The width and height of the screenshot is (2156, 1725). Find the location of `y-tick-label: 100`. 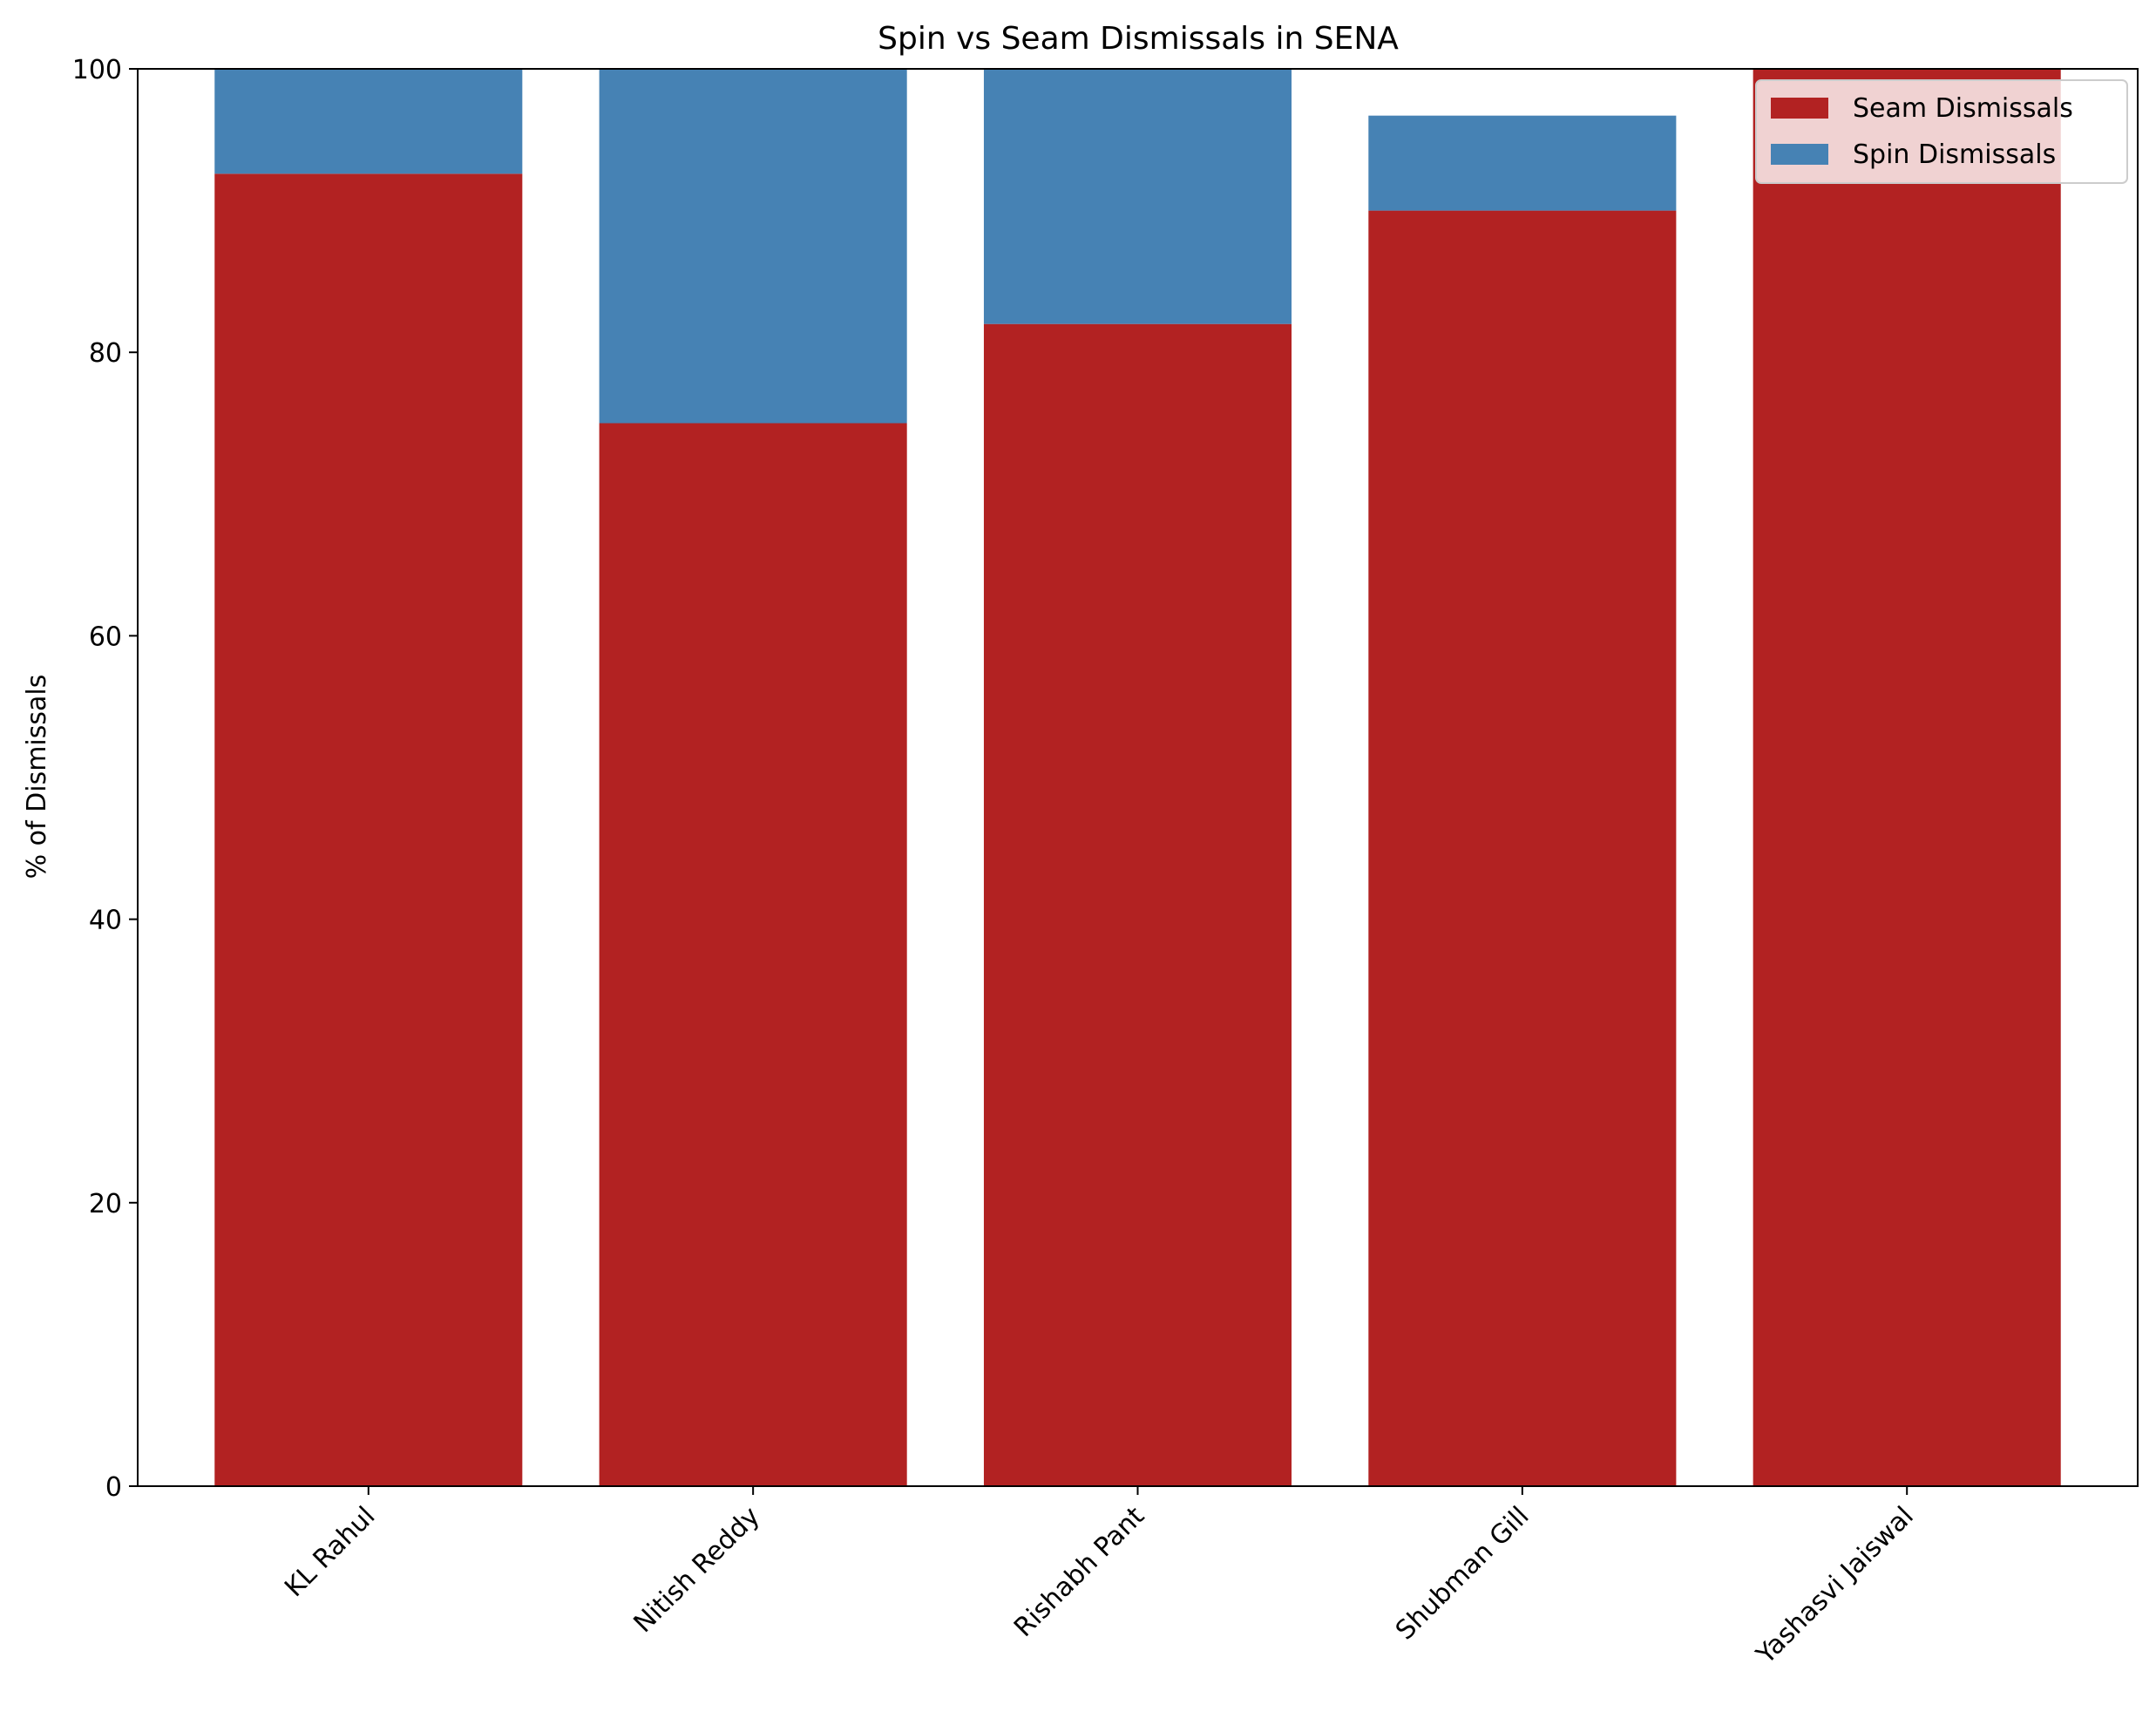

y-tick-label: 100 is located at coordinates (97, 70).